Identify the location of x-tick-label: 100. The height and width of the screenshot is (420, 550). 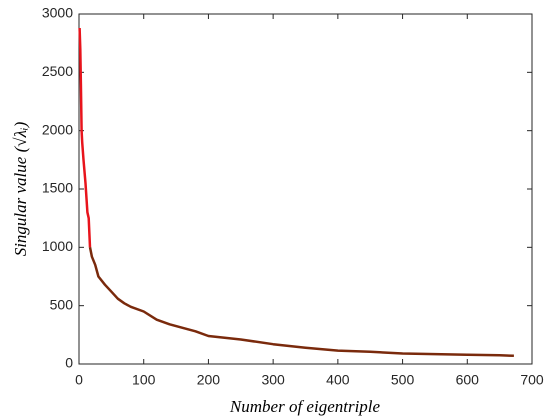
(144, 380).